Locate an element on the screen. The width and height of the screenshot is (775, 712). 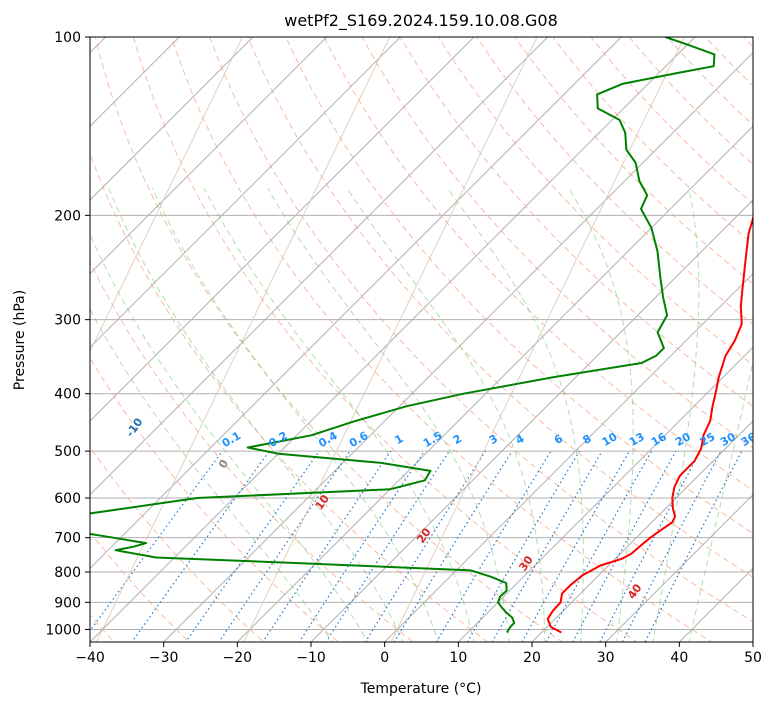
y-tick-label: 800 is located at coordinates (67, 573).